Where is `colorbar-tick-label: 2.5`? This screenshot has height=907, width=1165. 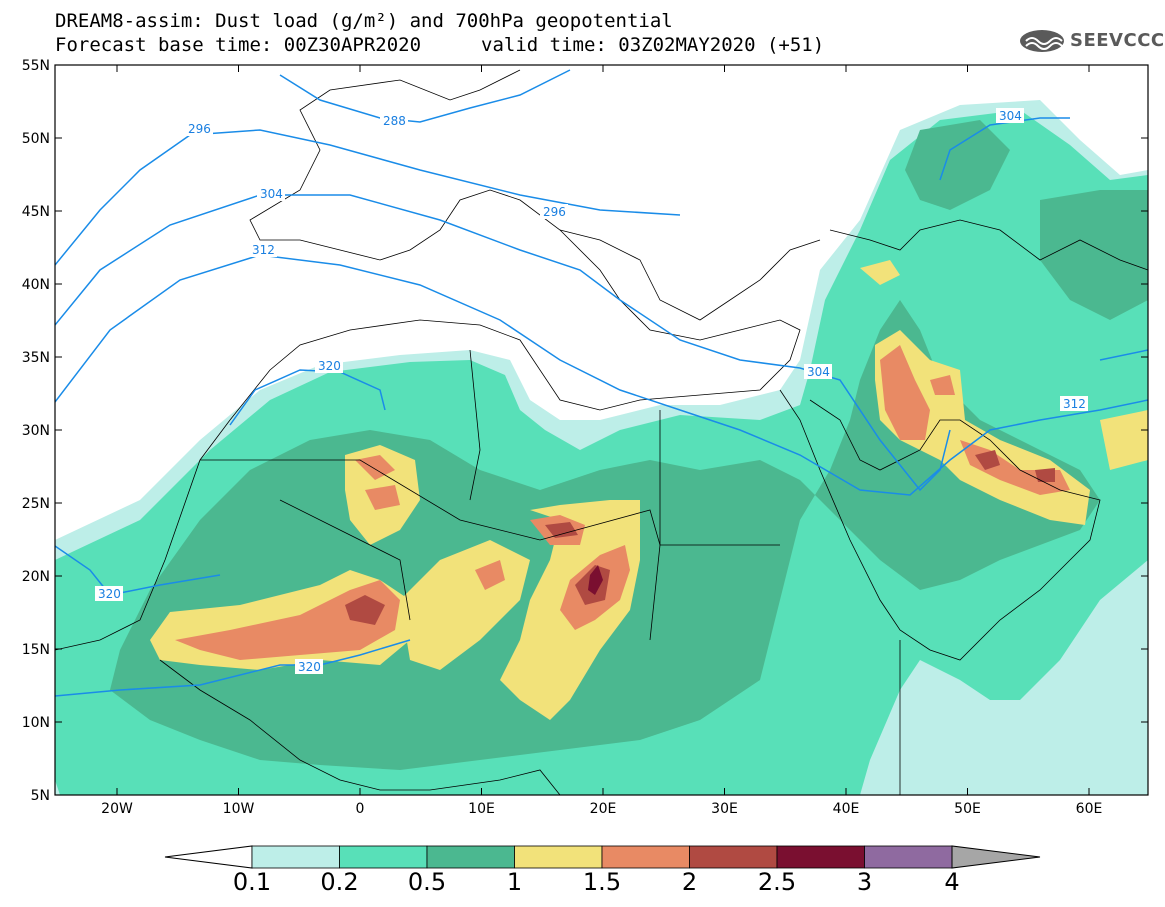 colorbar-tick-label: 2.5 is located at coordinates (777, 882).